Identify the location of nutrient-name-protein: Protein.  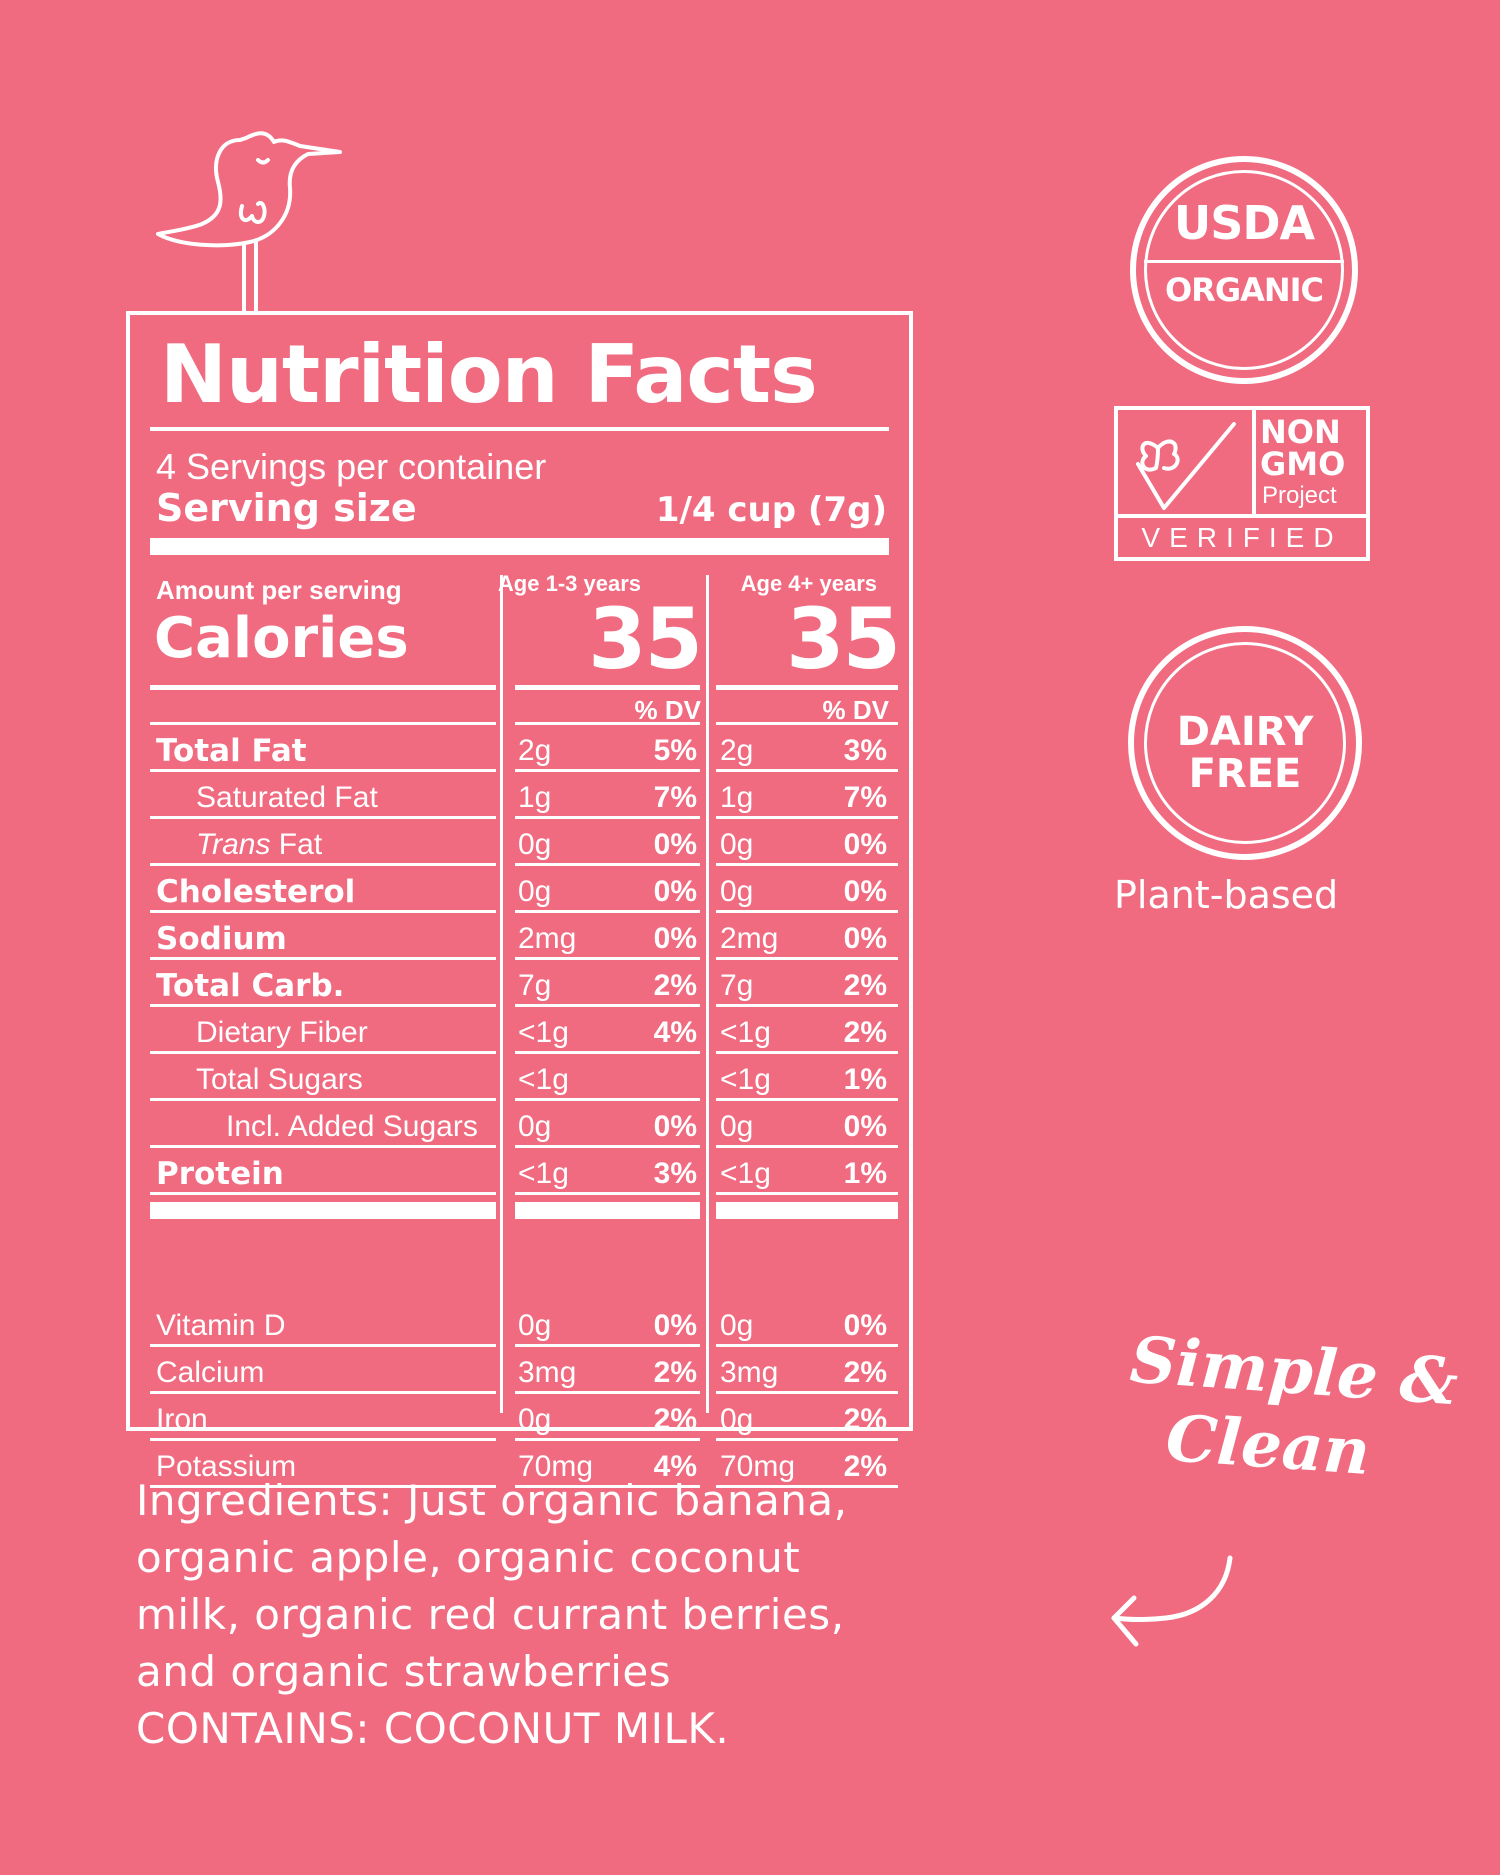
(220, 1174).